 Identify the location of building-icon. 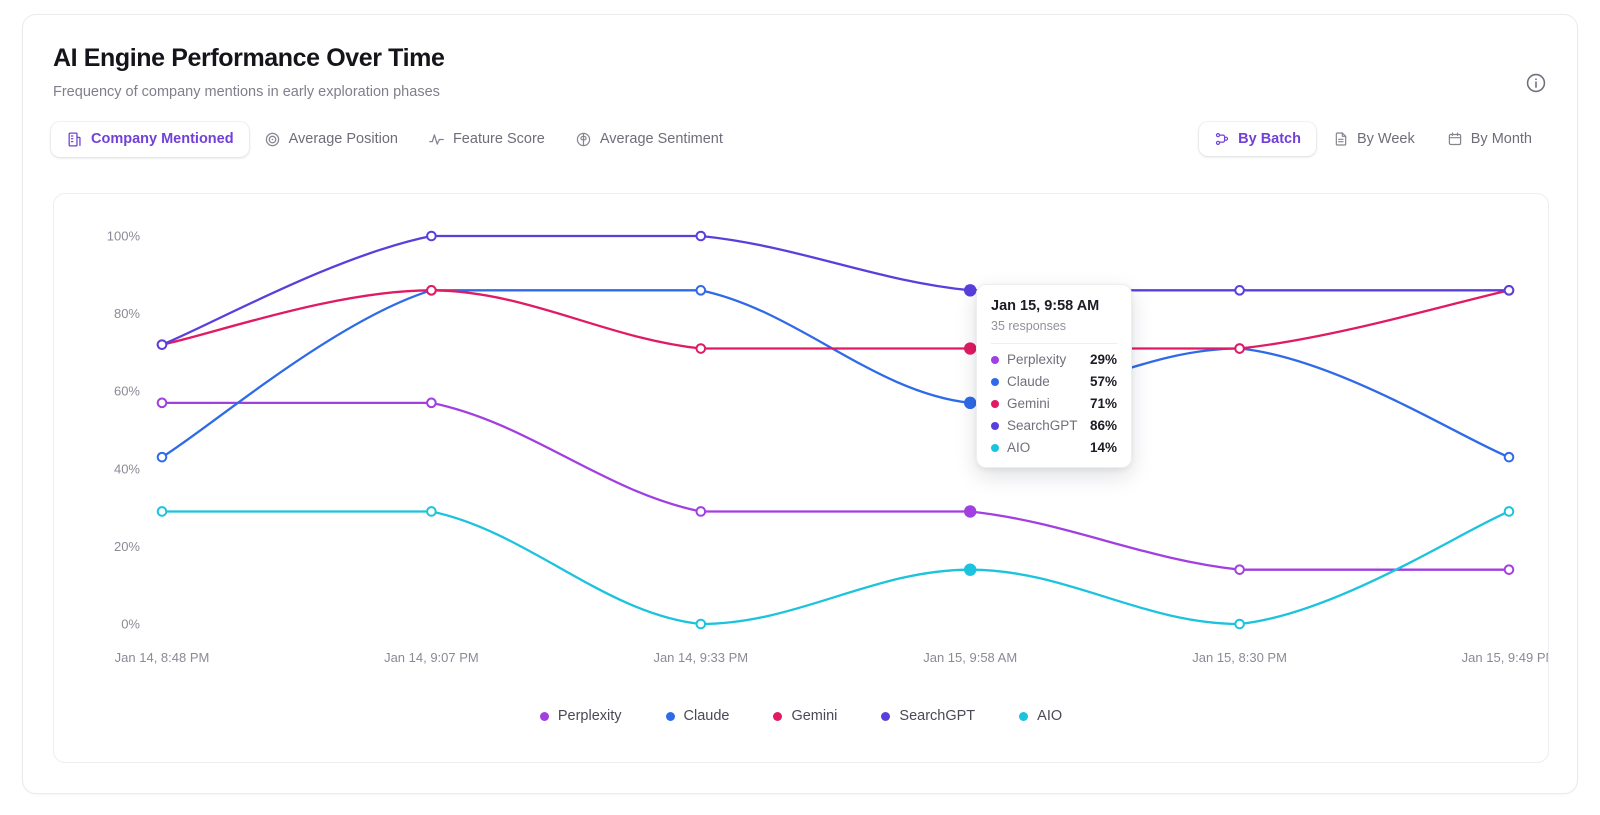
(74, 139).